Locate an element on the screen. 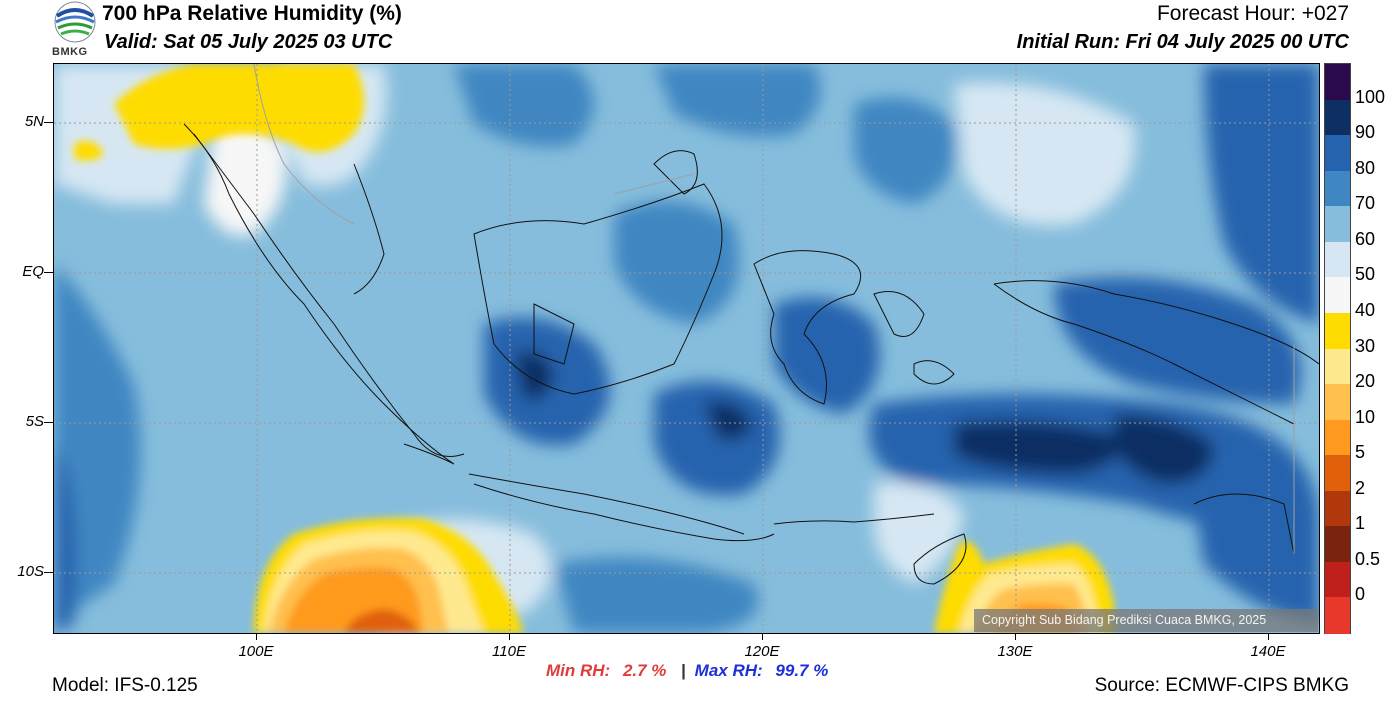 This screenshot has height=709, width=1400. lat-label: 5S is located at coordinates (34, 421).